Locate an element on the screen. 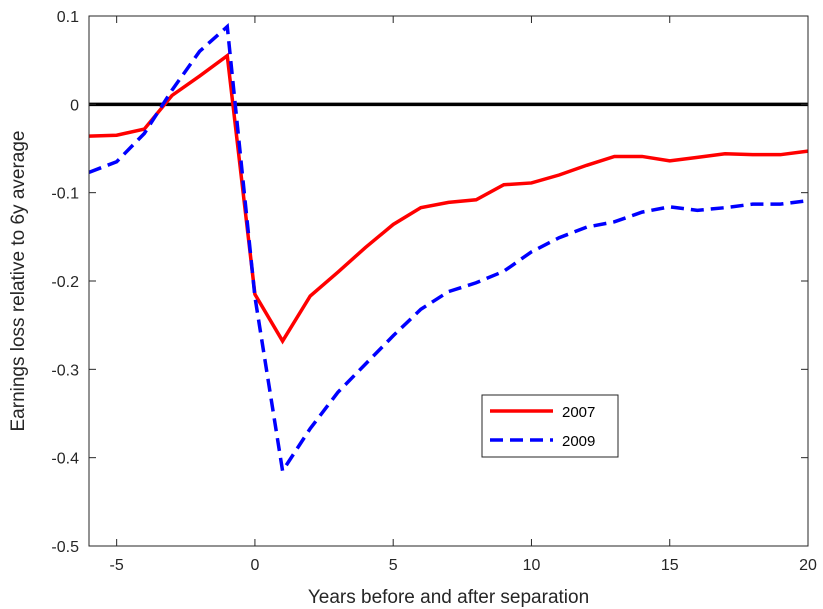 The image size is (823, 609). y-axis-label: Earnings loss relative to 6y average is located at coordinates (18, 281).